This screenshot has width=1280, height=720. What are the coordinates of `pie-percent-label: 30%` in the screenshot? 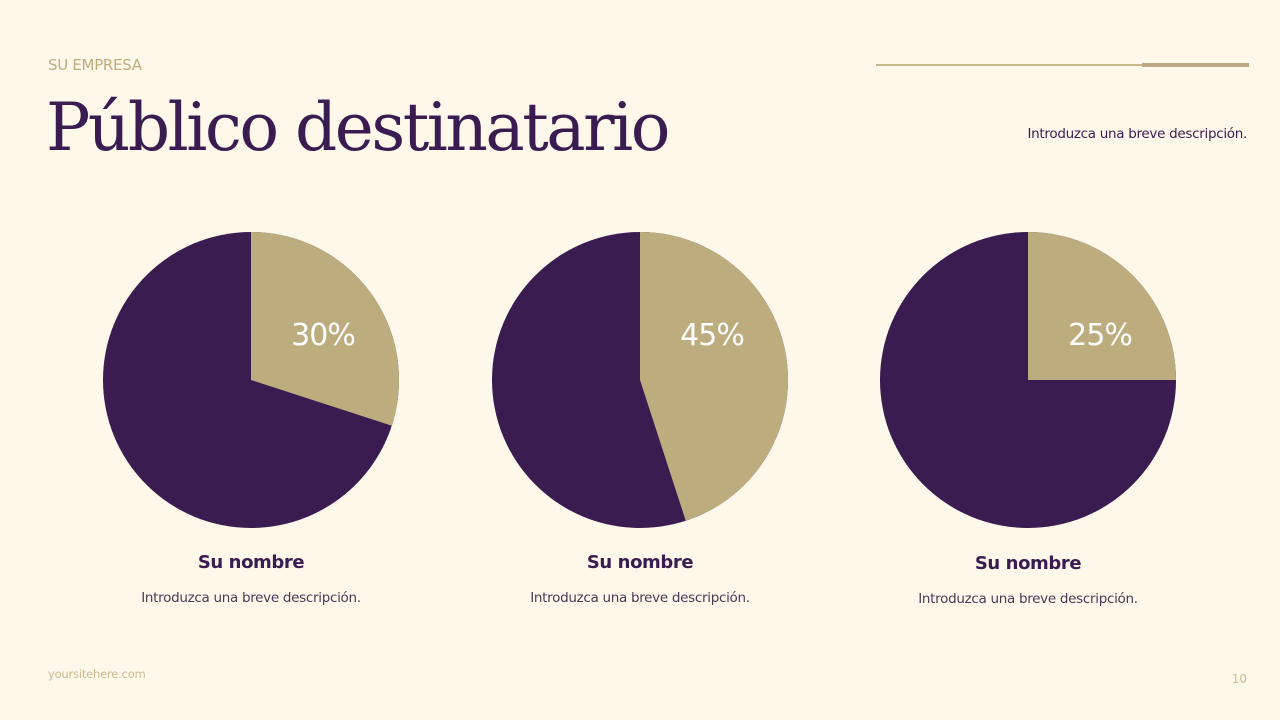 It's located at (323, 335).